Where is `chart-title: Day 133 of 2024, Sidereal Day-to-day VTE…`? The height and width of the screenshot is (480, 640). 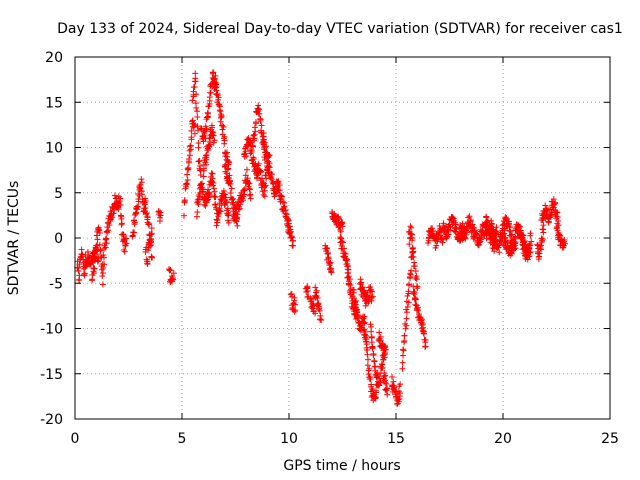 chart-title: Day 133 of 2024, Sidereal Day-to-day VTE… is located at coordinates (340, 29).